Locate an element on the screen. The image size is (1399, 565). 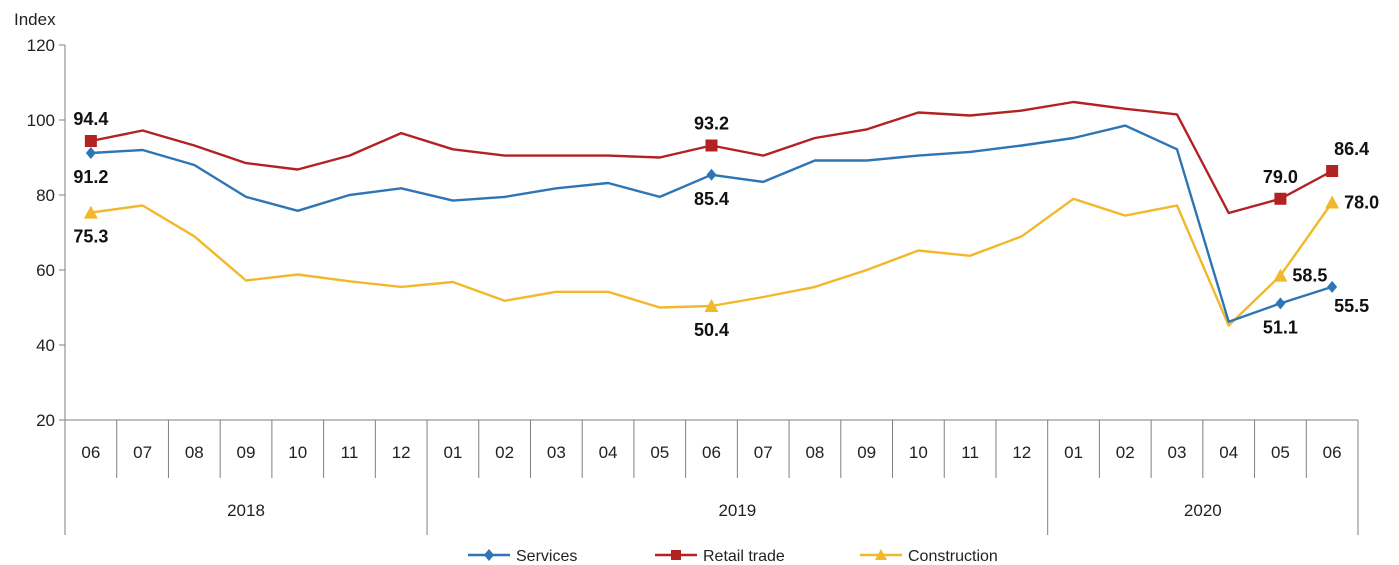
data-label: 51.1 is located at coordinates (1280, 327).